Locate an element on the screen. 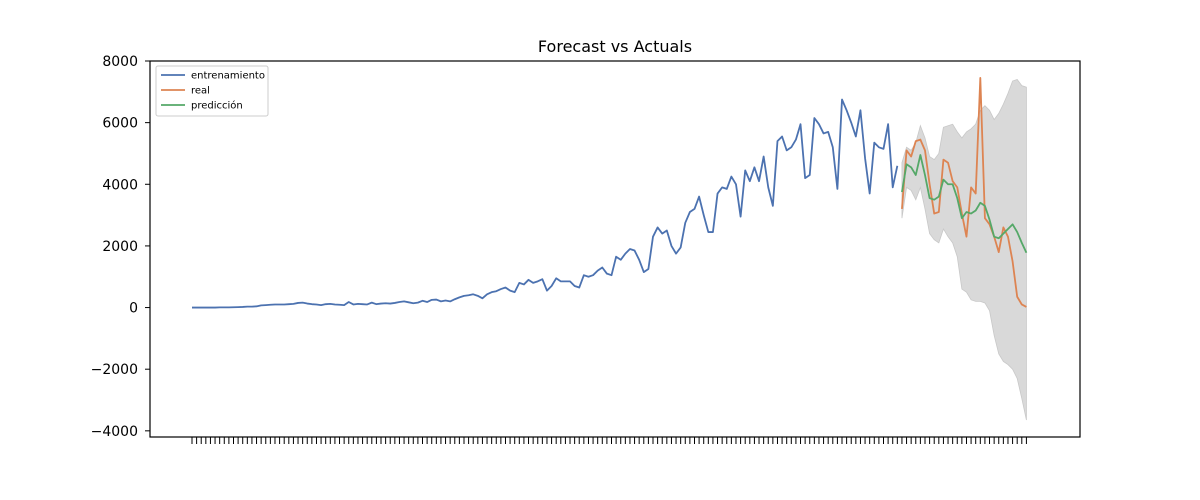 This screenshot has height=500, width=1200. legend: entrenamiento real predicción is located at coordinates (212, 91).